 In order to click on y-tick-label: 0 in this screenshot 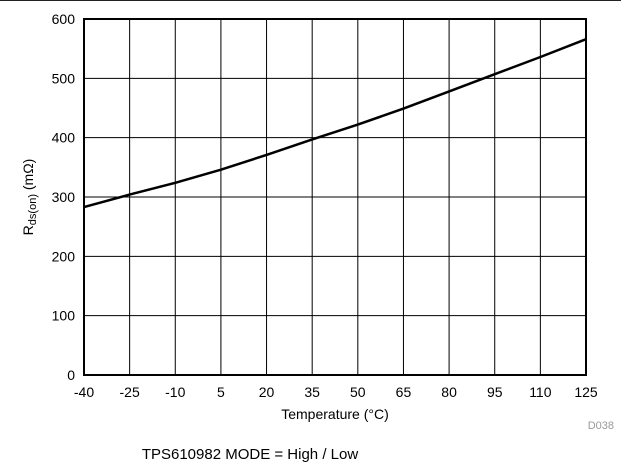, I will do `click(71, 375)`.